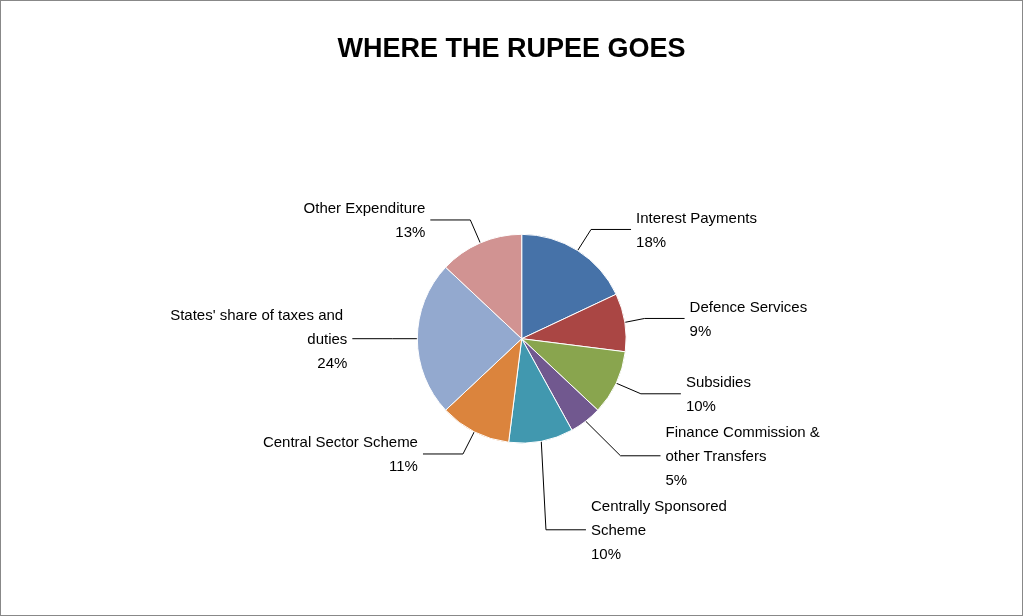 The image size is (1023, 616). Describe the element at coordinates (340, 442) in the screenshot. I see `slice-label: Central Sector Scheme` at that location.